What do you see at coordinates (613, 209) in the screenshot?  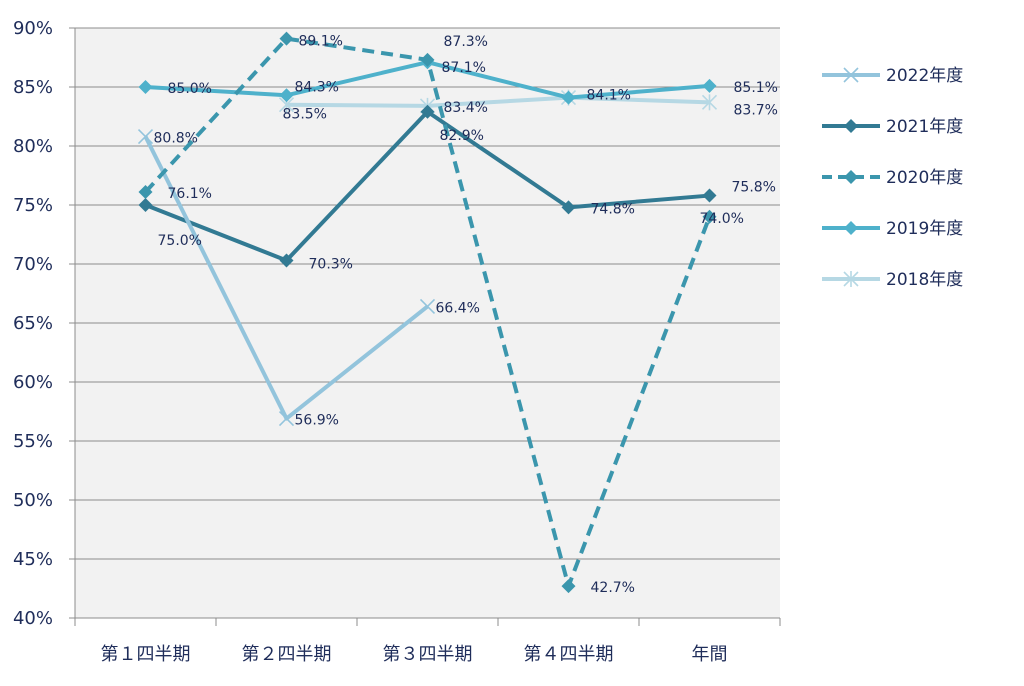 I see `data-label: 74.8%` at bounding box center [613, 209].